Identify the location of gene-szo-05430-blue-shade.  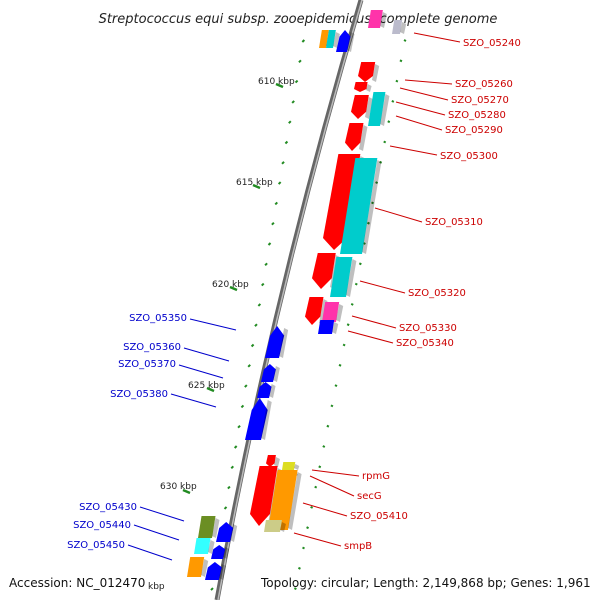
(234, 533).